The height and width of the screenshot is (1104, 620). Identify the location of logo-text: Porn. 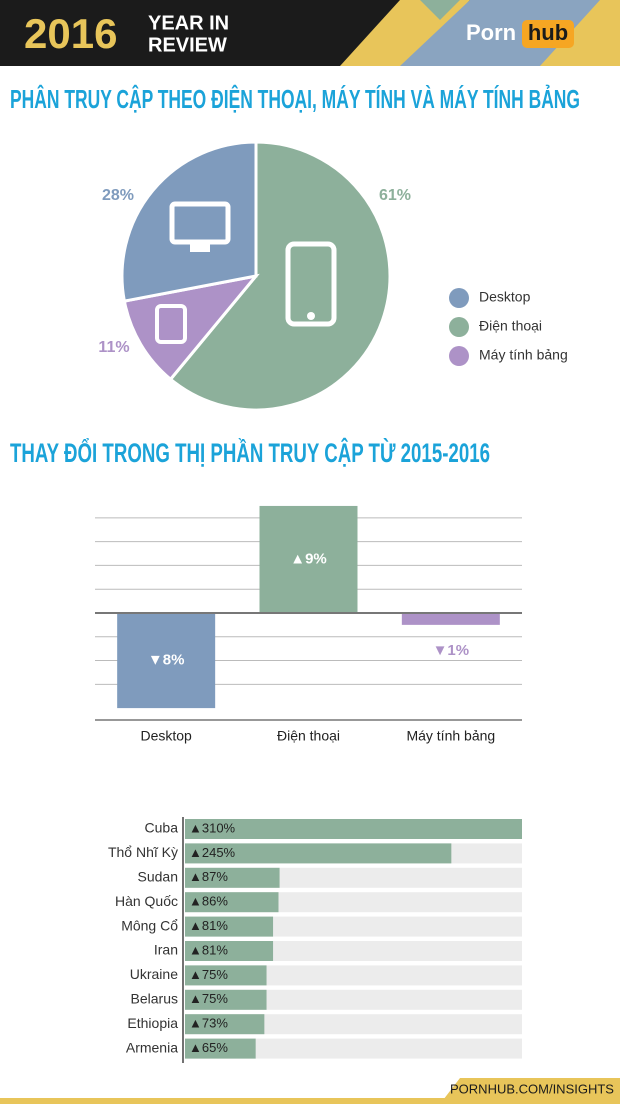
(491, 32).